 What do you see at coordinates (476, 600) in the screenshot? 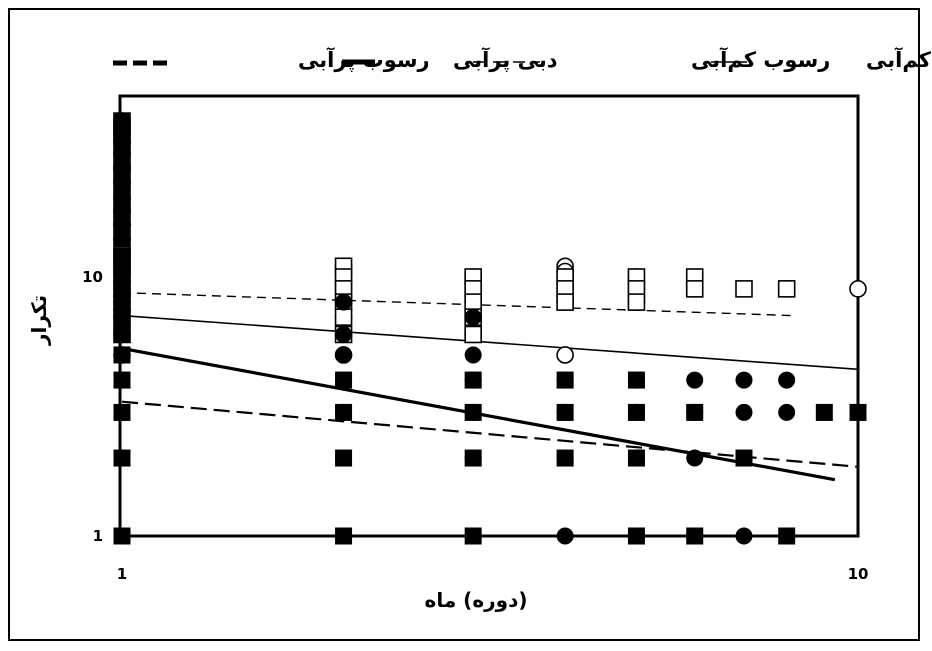
I see `x-axis-title: (دوره) ماه` at bounding box center [476, 600].